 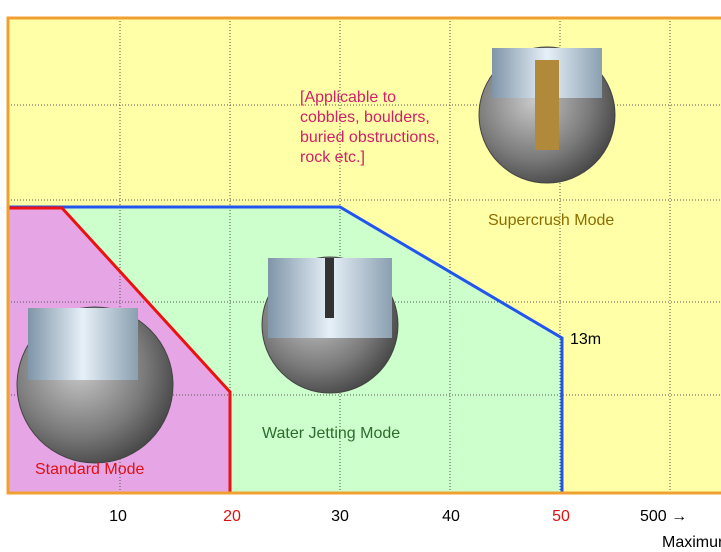 What do you see at coordinates (451, 516) in the screenshot?
I see `x-tick-label: 40` at bounding box center [451, 516].